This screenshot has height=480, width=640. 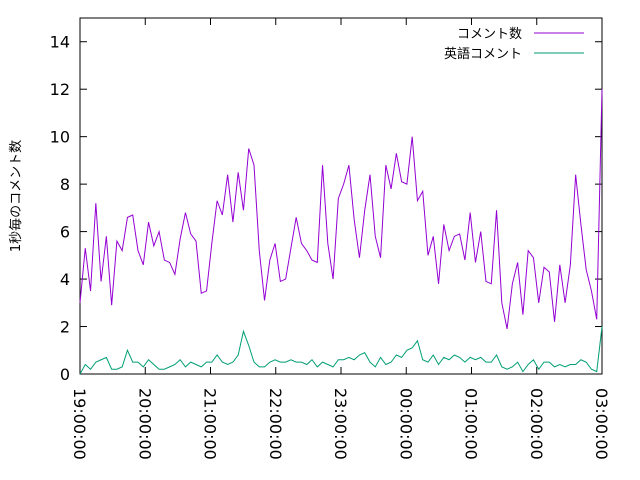 I want to click on x-tick-label: 19:00:00, so click(x=79, y=424).